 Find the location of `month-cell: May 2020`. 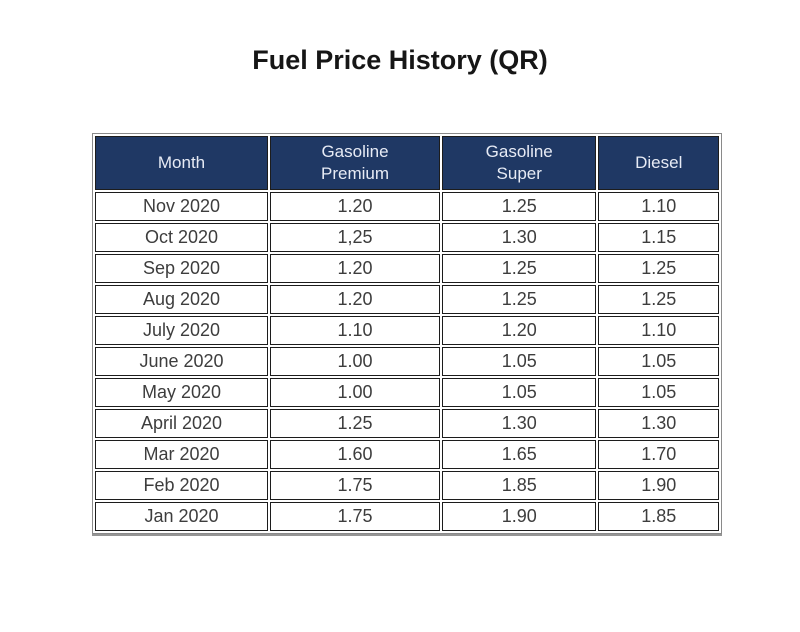

month-cell: May 2020 is located at coordinates (182, 392).